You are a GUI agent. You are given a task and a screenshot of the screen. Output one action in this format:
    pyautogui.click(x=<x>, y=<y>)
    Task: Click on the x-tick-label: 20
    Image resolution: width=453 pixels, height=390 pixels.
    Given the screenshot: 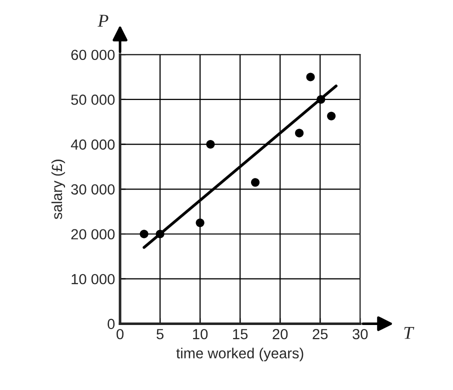 What is the action you would take?
    pyautogui.click(x=280, y=334)
    